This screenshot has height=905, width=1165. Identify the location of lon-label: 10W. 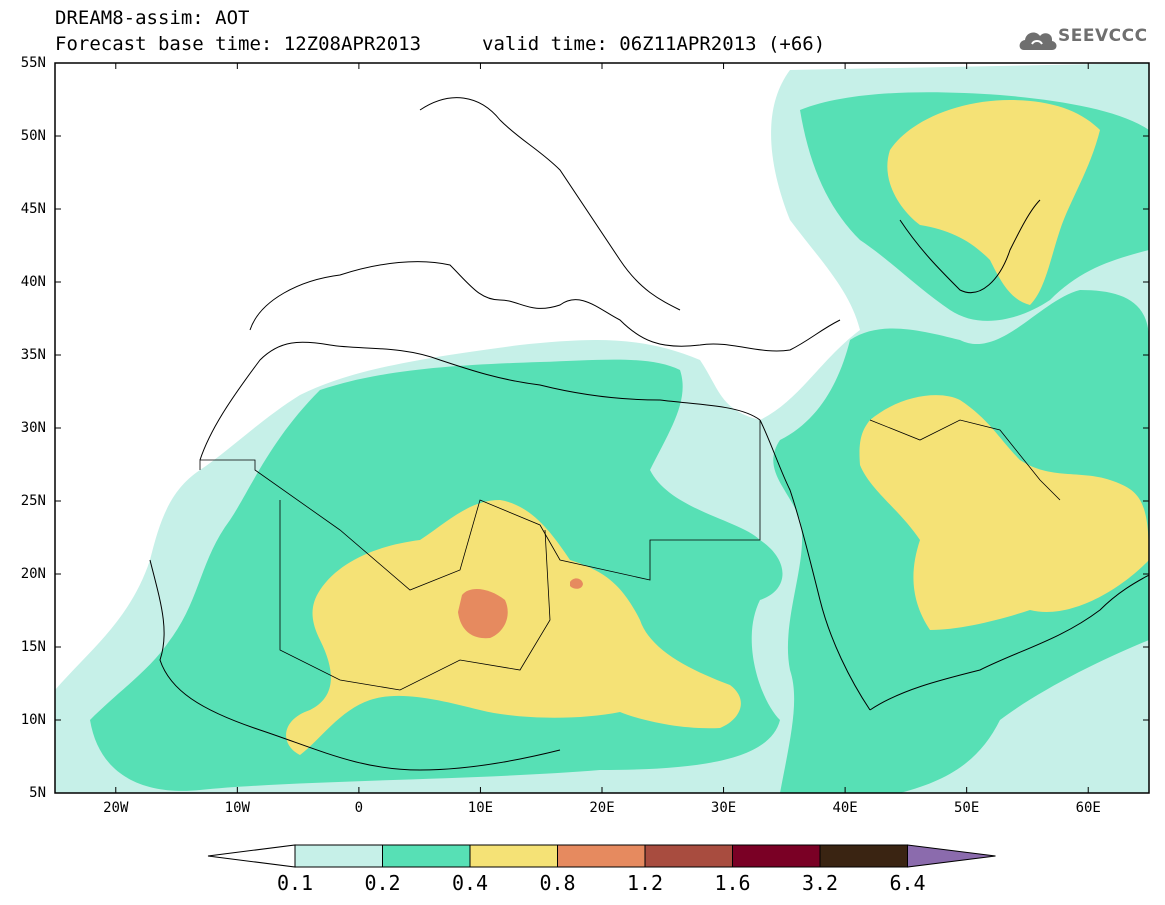
(237, 808).